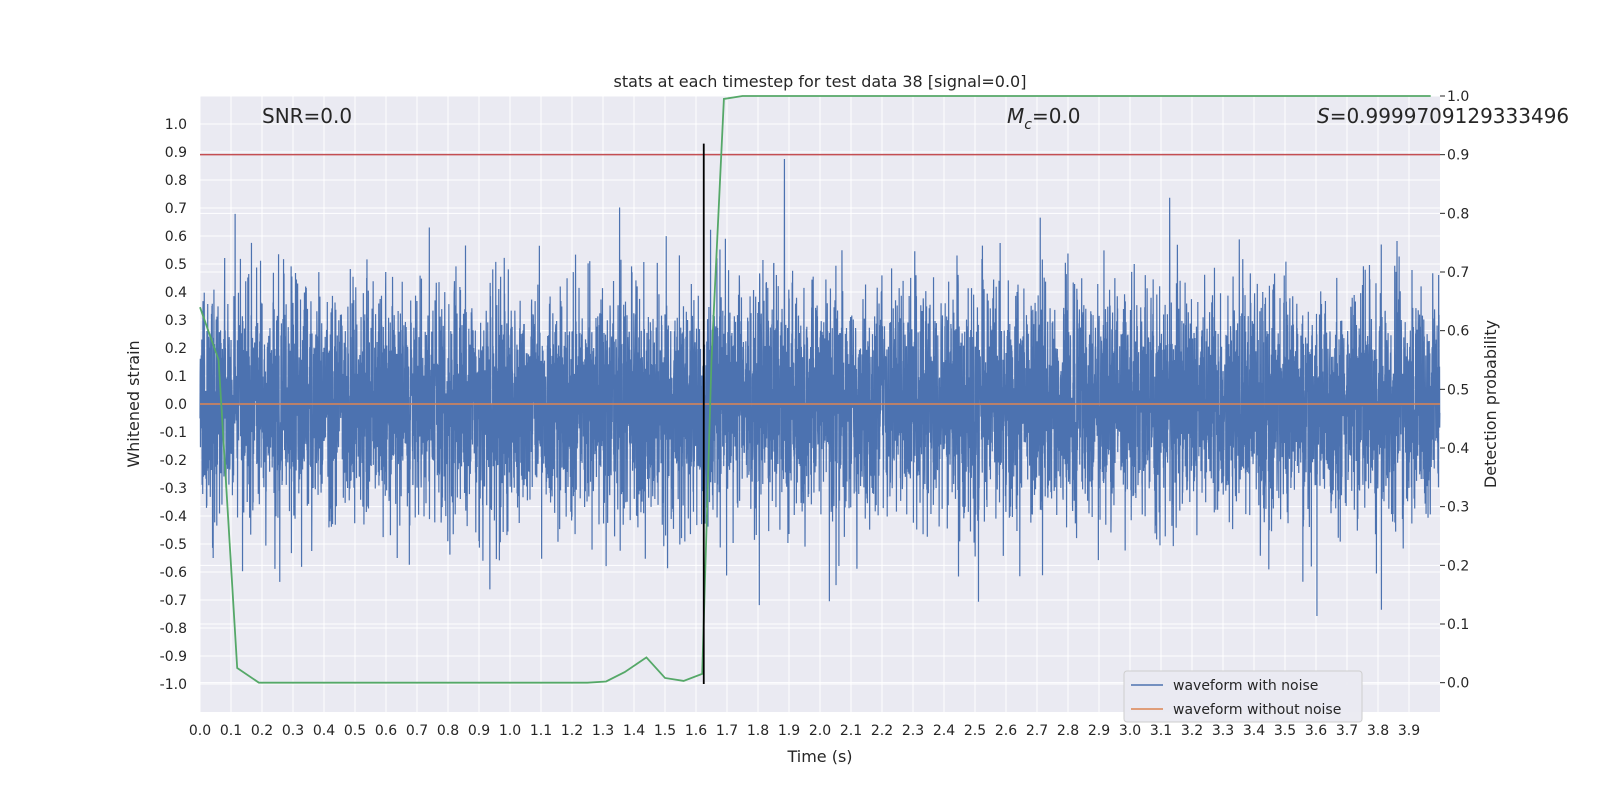 This screenshot has width=1600, height=800. I want to click on y2-tick-label: 0.8, so click(1458, 214).